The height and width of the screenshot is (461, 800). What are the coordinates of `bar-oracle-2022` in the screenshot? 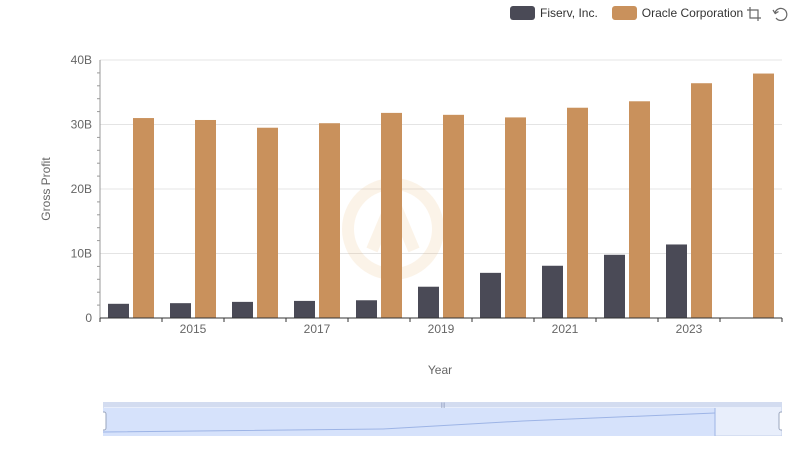 It's located at (639, 209).